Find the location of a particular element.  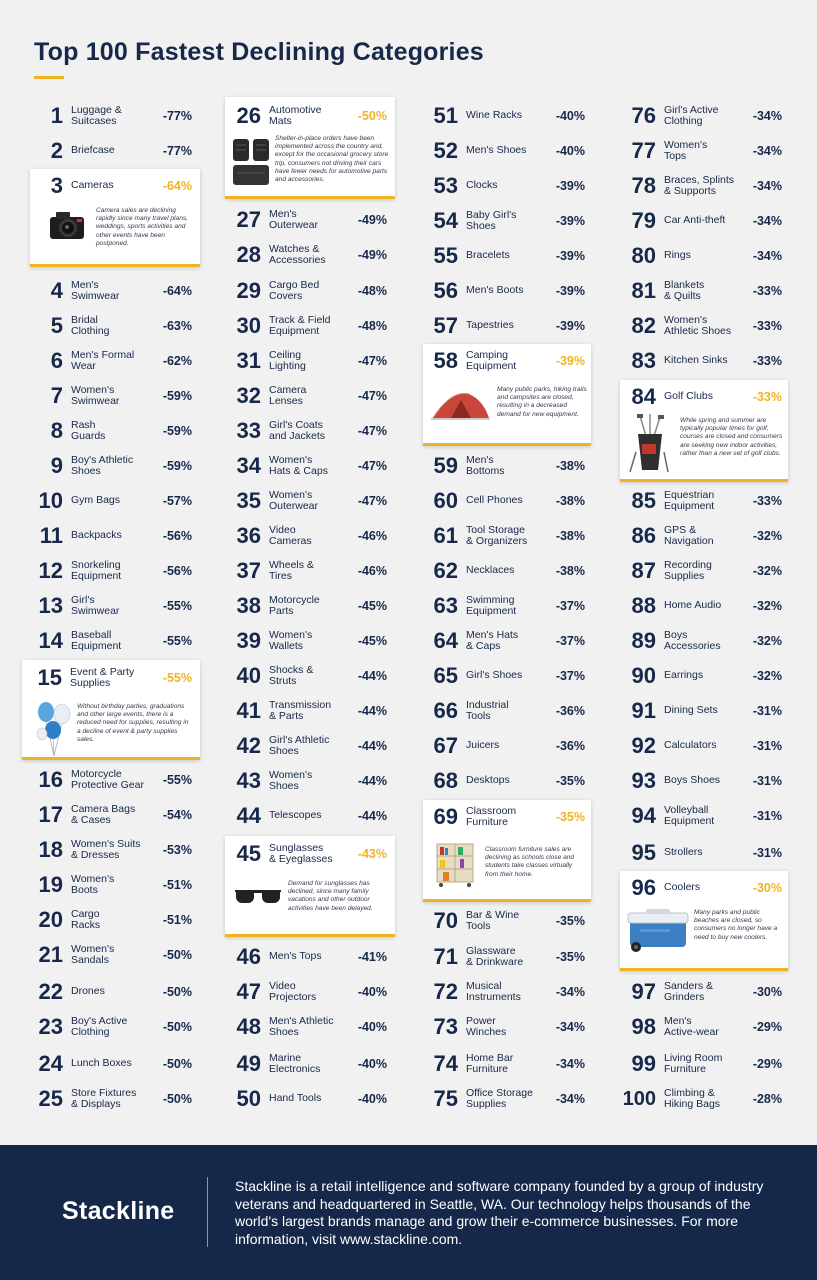

category-name: Boys Shoes is located at coordinates (692, 780).